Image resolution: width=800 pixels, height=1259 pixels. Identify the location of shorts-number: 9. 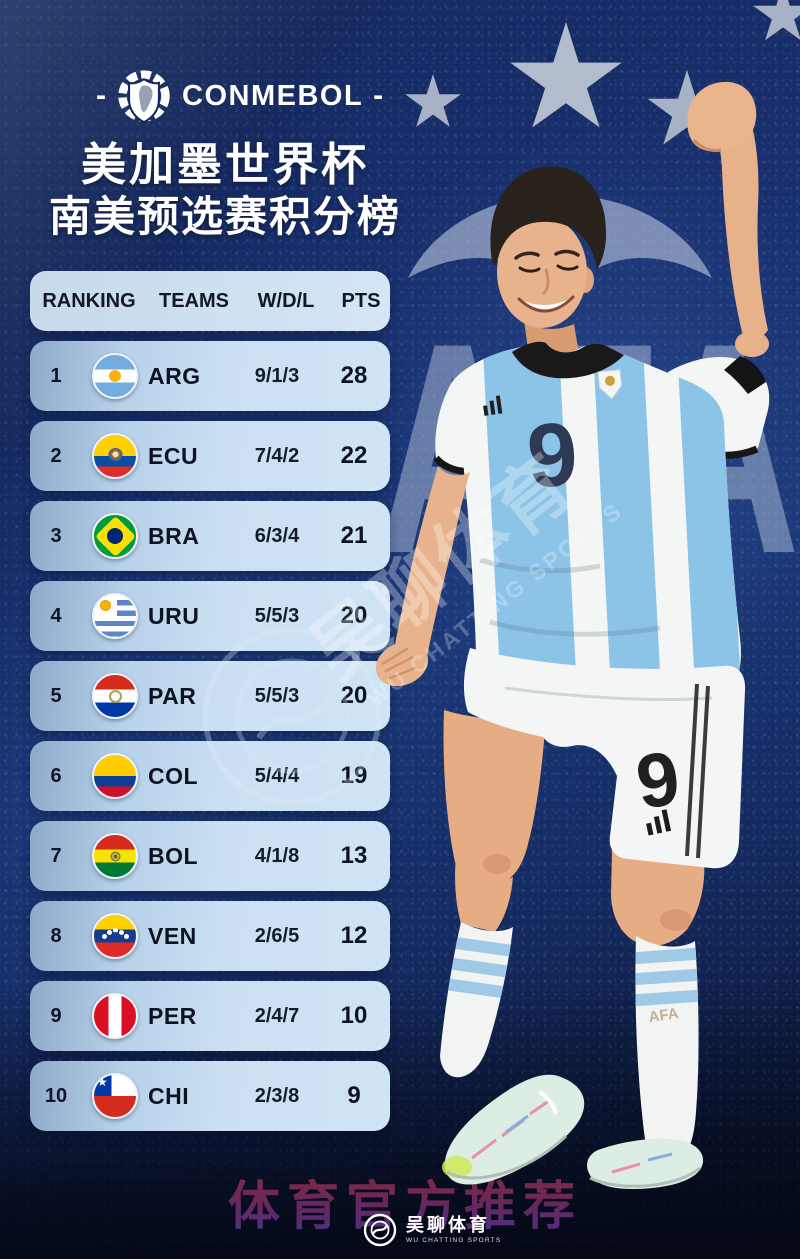
(658, 780).